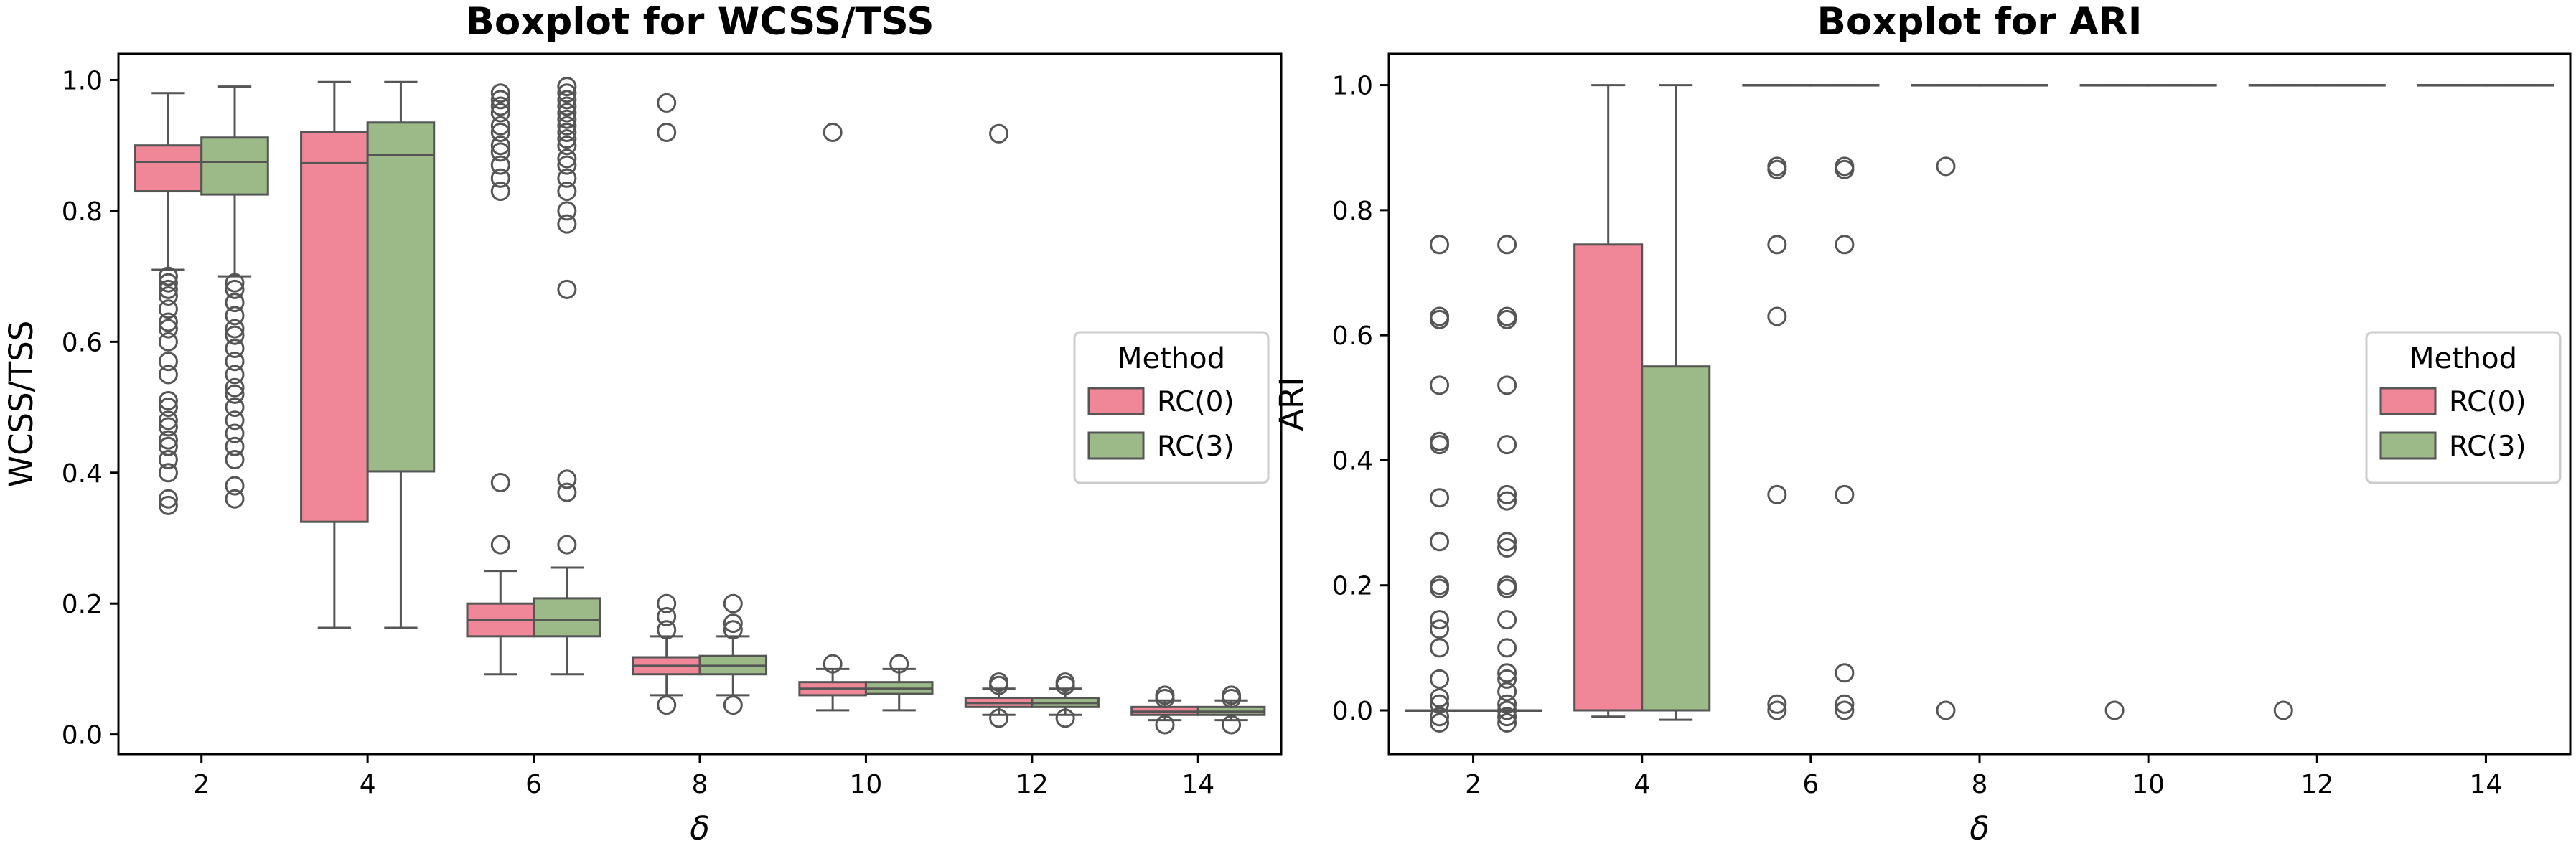  Describe the element at coordinates (1292, 404) in the screenshot. I see `y-axis-label: ARI` at that location.